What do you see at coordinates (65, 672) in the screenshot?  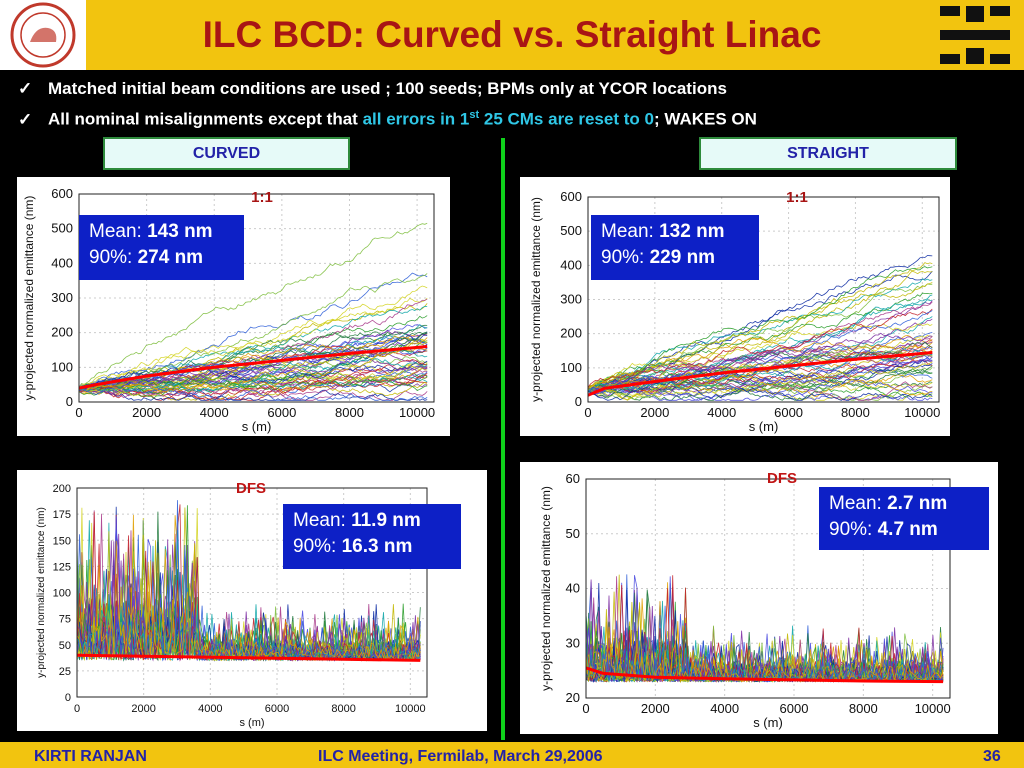 I see `y-tick-label: 25` at bounding box center [65, 672].